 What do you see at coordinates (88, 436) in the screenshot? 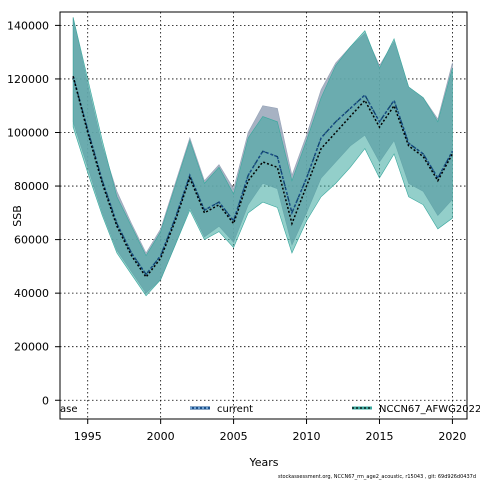
I see `x-tick-label: 1995` at bounding box center [88, 436].